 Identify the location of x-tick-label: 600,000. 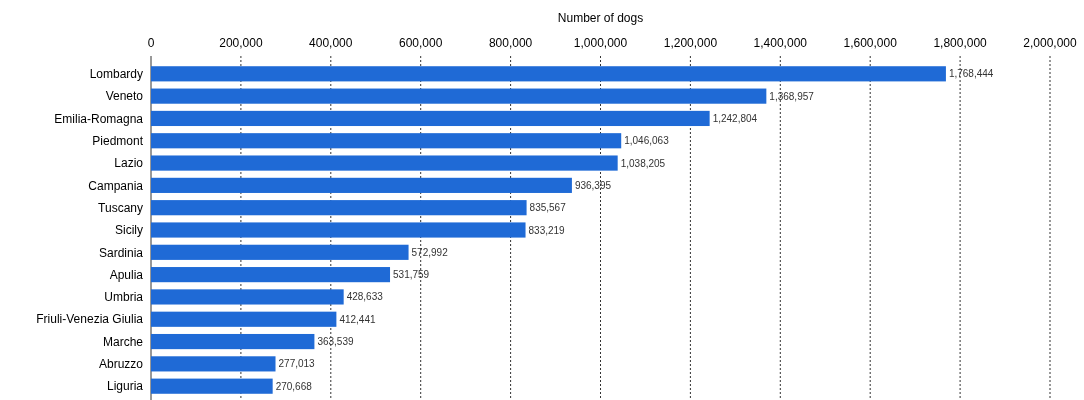
(421, 43).